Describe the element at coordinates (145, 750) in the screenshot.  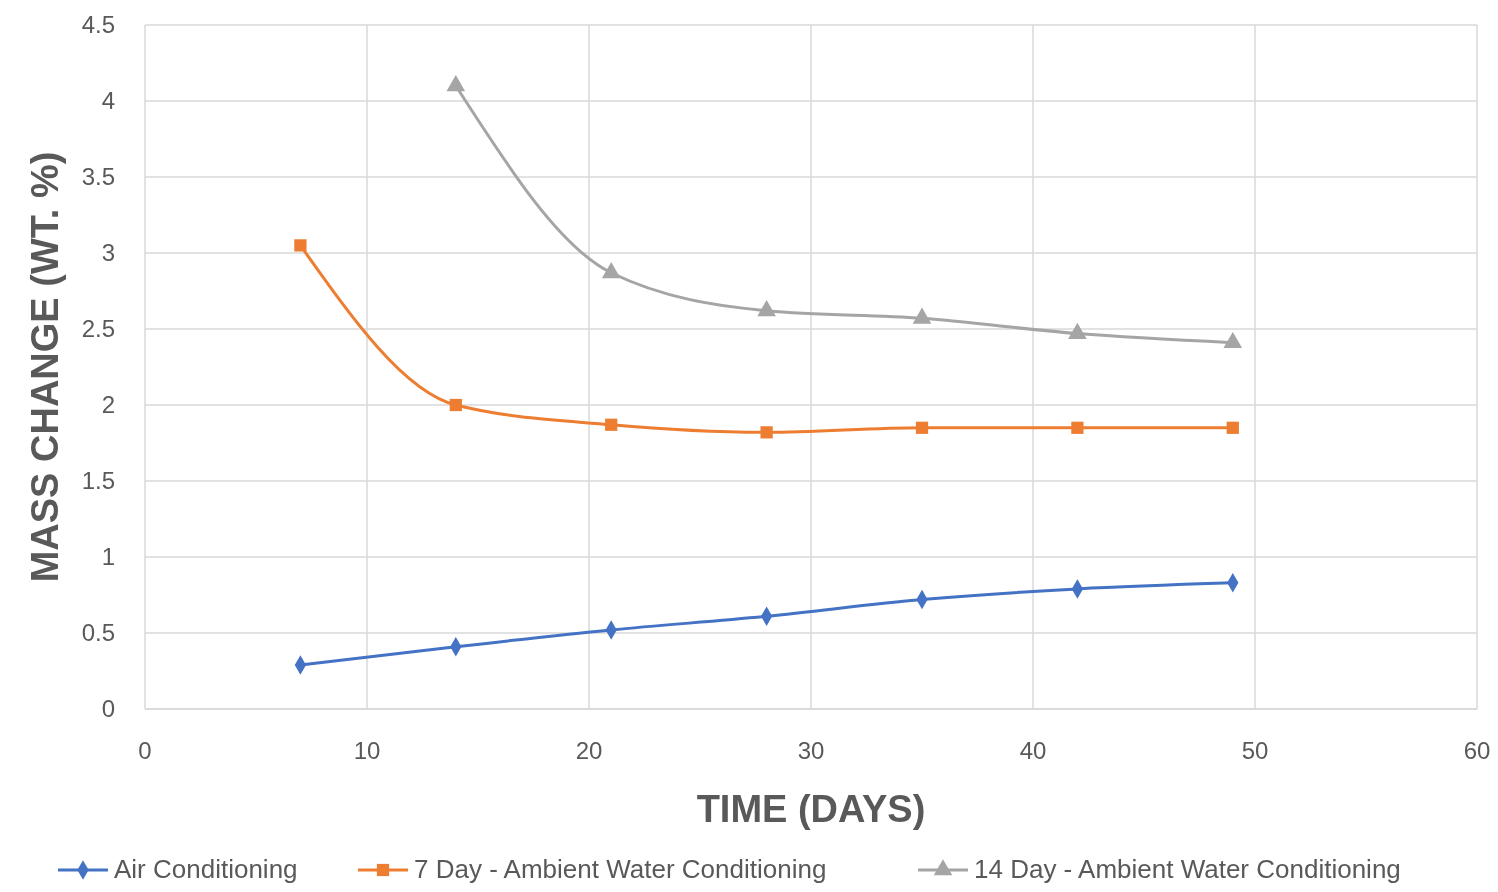
I see `x-tick-label: 0` at that location.